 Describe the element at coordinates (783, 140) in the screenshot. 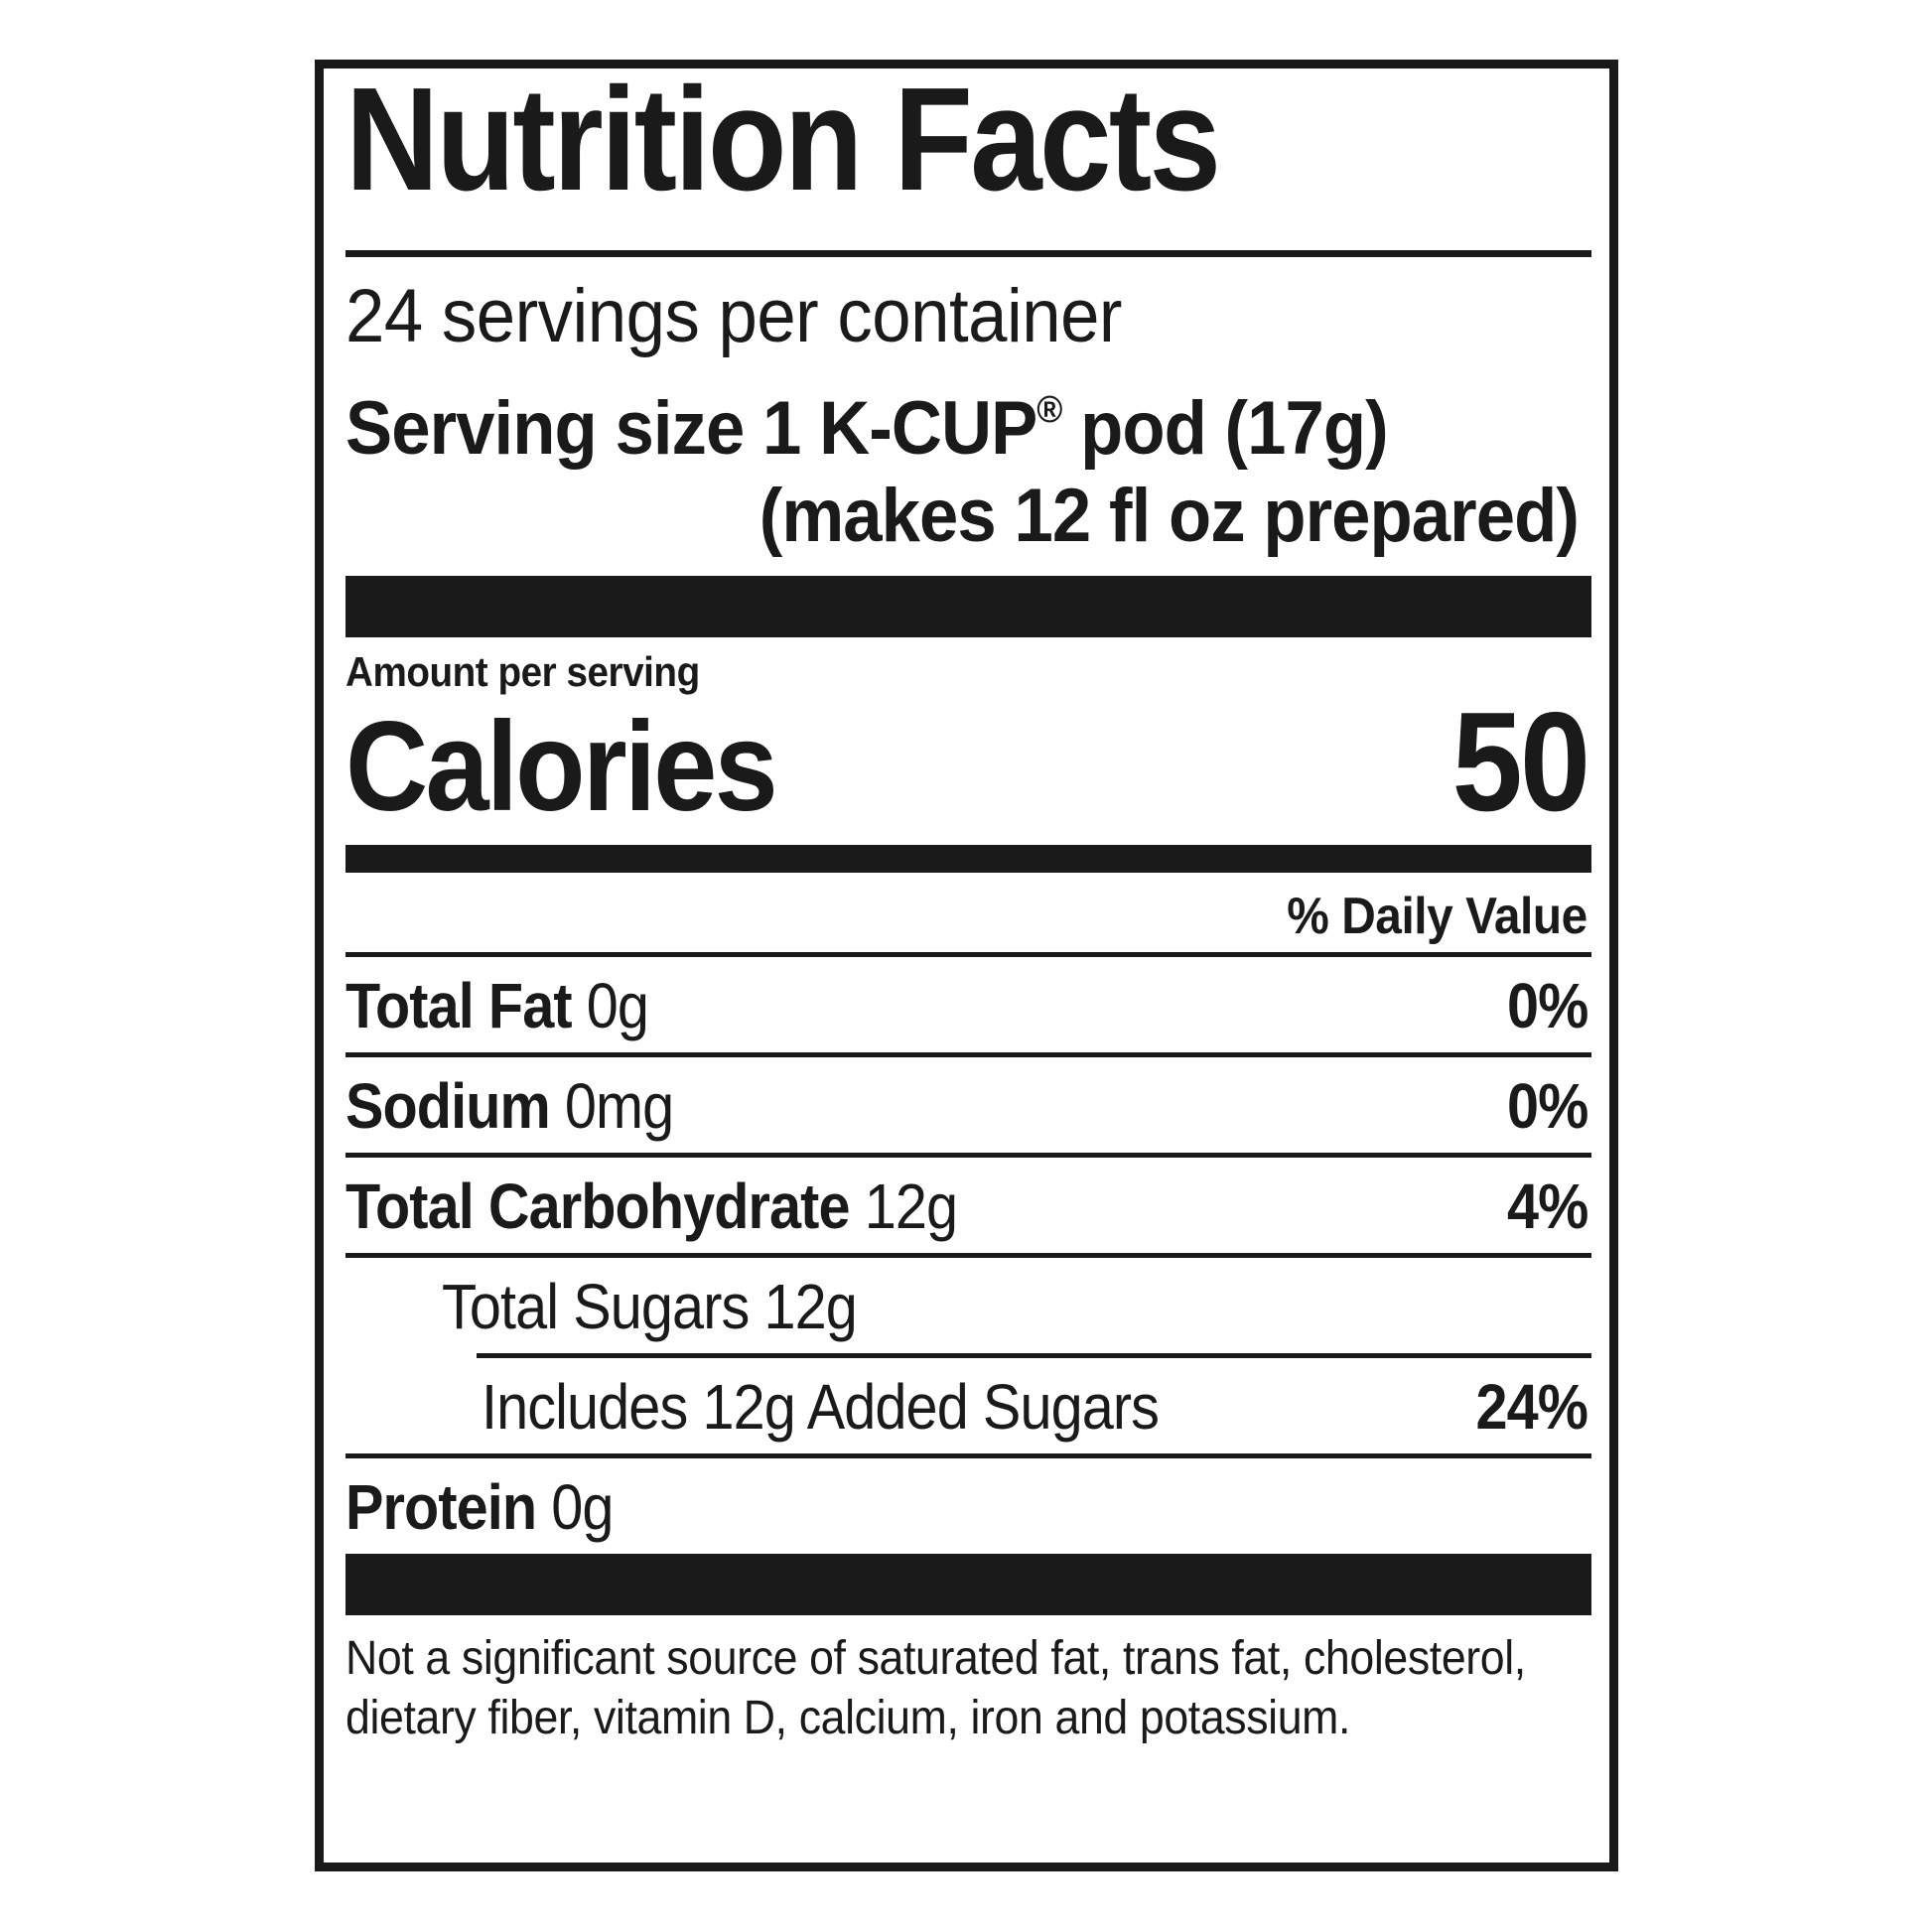

I see `page-title: Nutrition Facts` at that location.